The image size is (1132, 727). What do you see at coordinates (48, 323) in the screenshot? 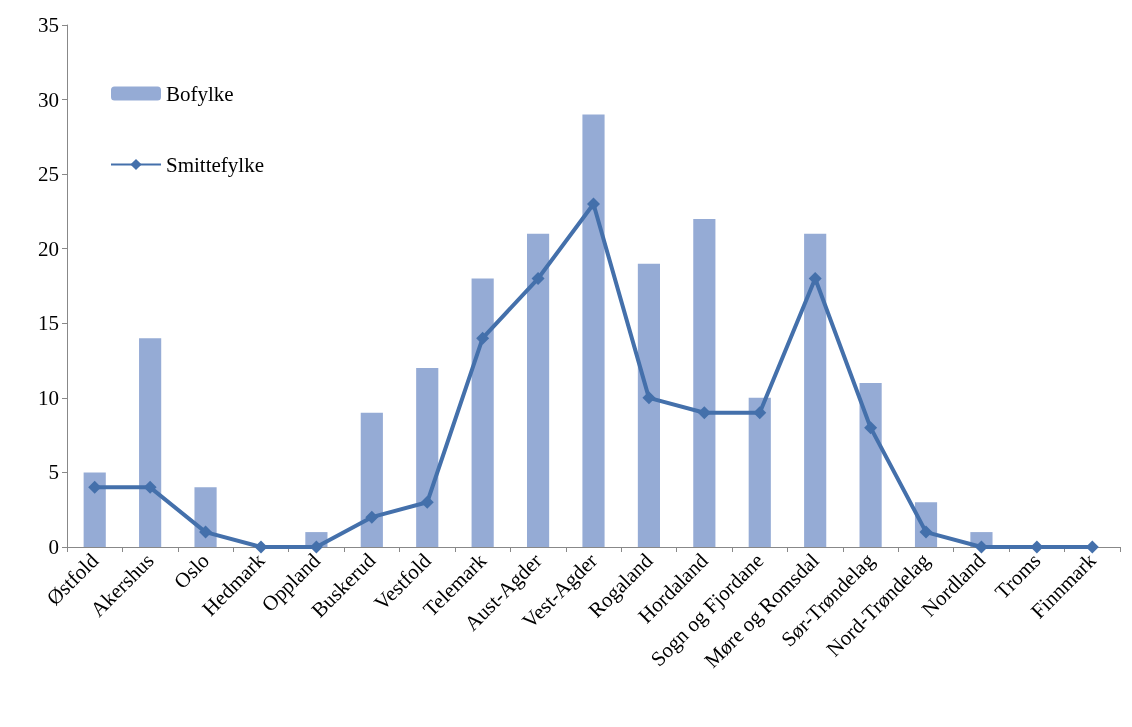
I see `y-tick-label: 15` at bounding box center [48, 323].